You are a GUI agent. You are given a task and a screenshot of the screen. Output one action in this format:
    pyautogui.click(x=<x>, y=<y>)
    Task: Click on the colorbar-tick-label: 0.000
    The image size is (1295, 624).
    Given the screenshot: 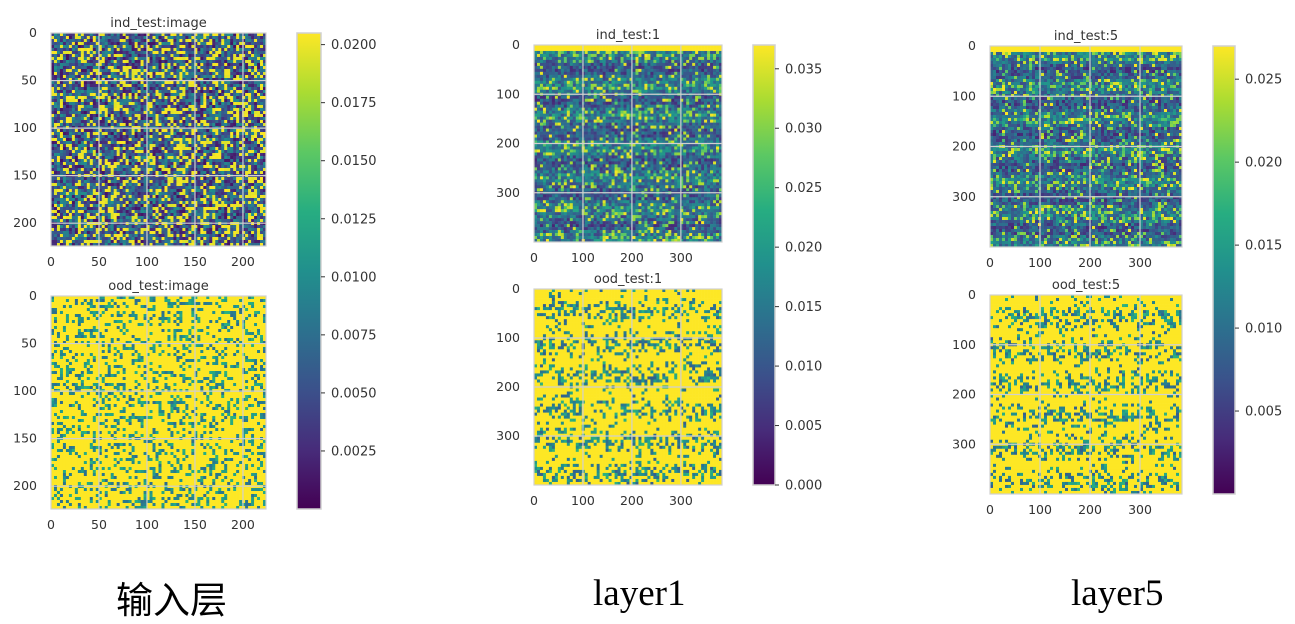 What is the action you would take?
    pyautogui.click(x=803, y=486)
    